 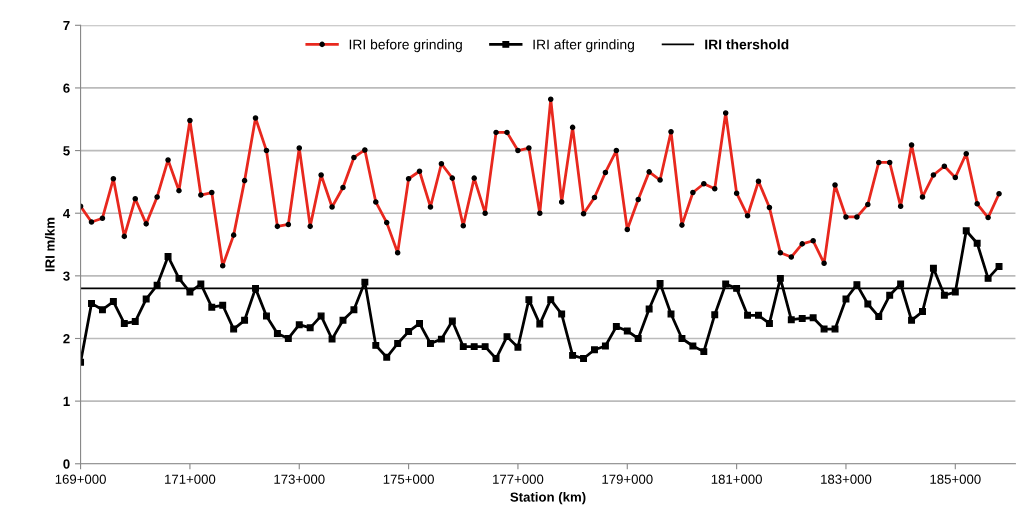 What do you see at coordinates (66, 88) in the screenshot?
I see `y-tick-label: 6` at bounding box center [66, 88].